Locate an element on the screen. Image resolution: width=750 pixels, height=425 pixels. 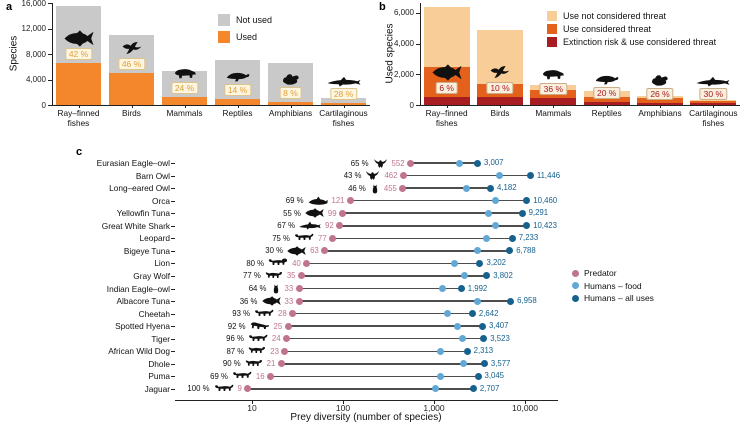
legend-label-use-considered-threat: Use considered threat is located at coordinates (607, 28).